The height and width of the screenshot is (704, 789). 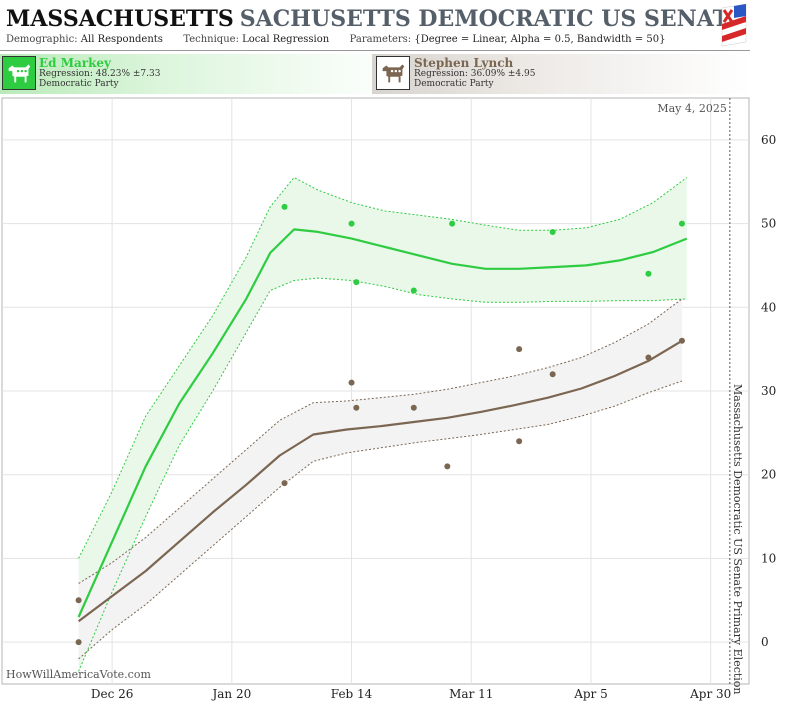 What do you see at coordinates (475, 74) in the screenshot?
I see `candidate-regression: Regression: 36.09% ±4.95` at bounding box center [475, 74].